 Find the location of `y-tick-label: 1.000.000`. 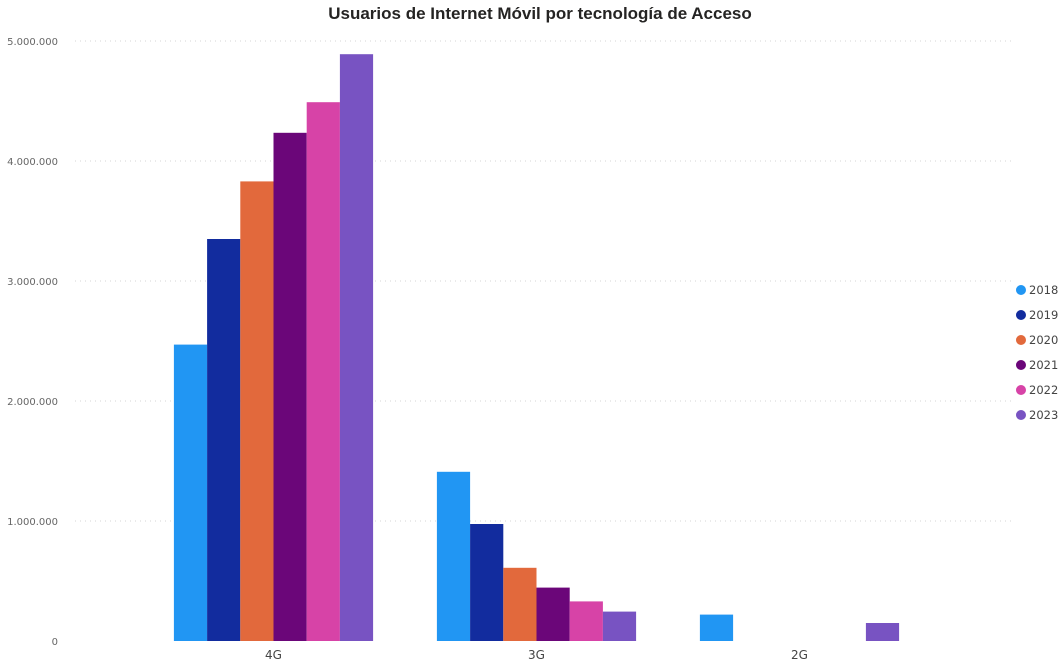

y-tick-label: 1.000.000 is located at coordinates (32, 522).